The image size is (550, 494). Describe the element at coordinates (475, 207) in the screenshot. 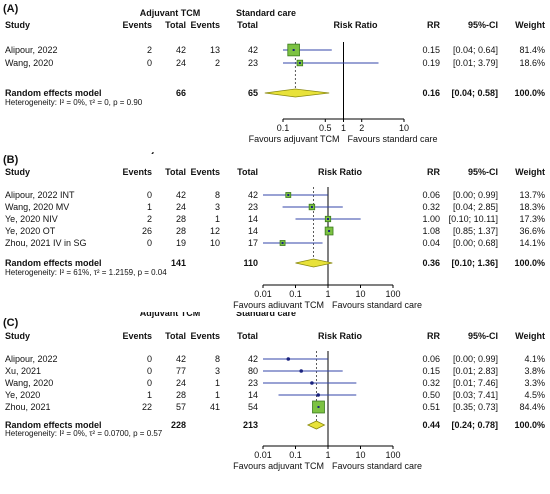

I see `confidence-interval: [0.04; 2.85]` at that location.